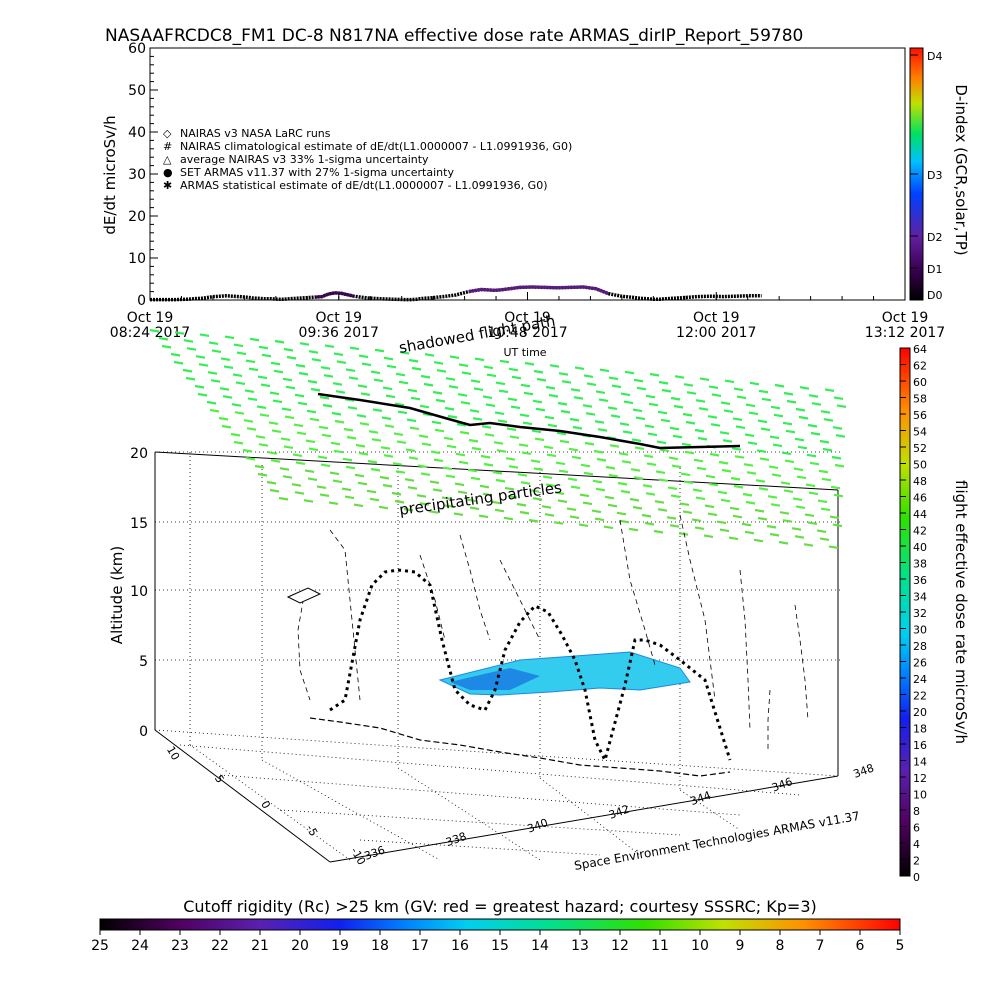 The width and height of the screenshot is (1000, 1000). Describe the element at coordinates (304, 595) in the screenshot. I see `aircraft-marker` at that location.